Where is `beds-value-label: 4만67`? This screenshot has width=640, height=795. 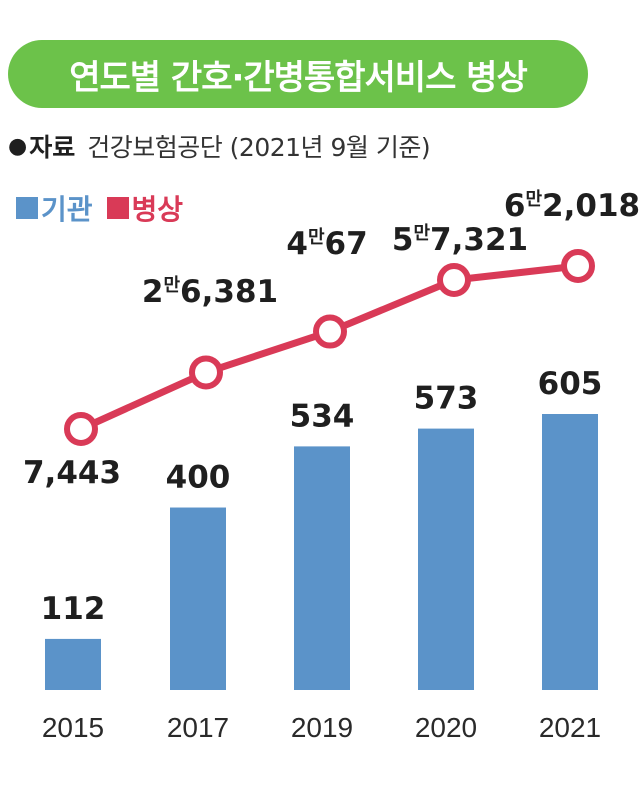
beds-value-label: 4만67 is located at coordinates (326, 244).